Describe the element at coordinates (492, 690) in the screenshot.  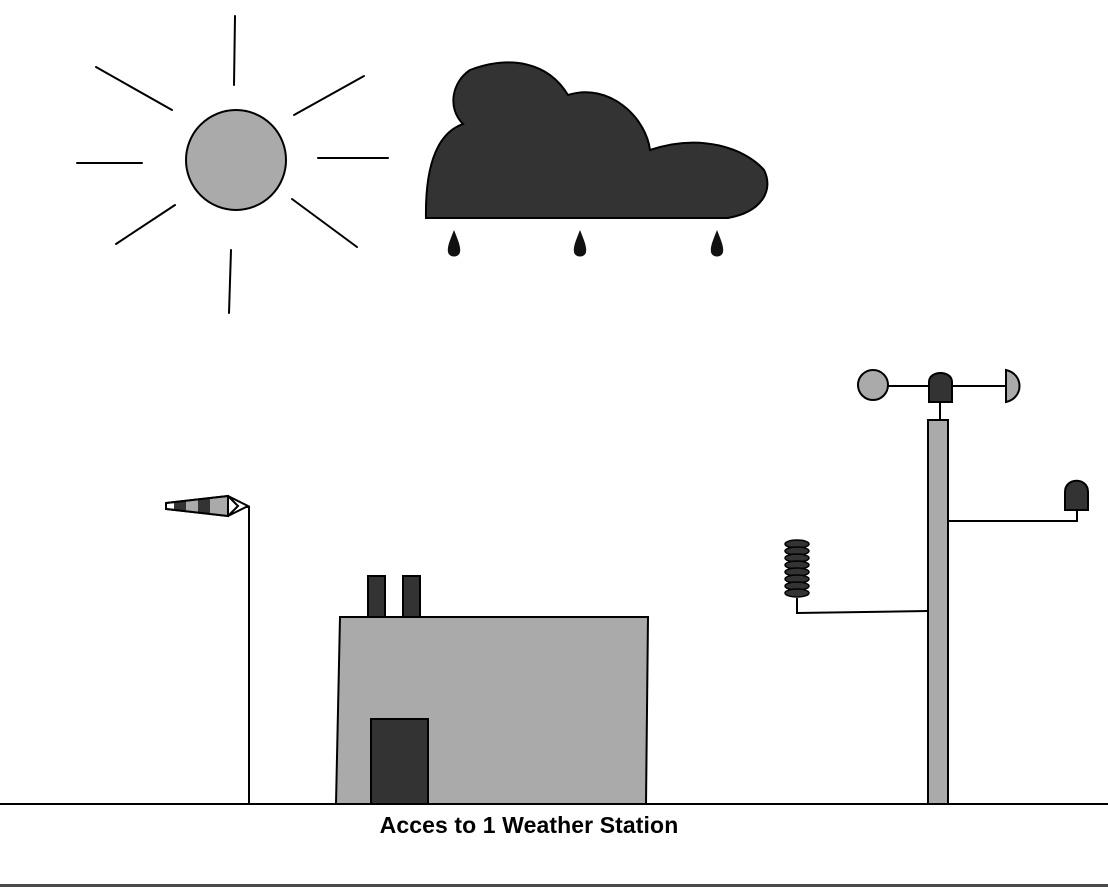
I see `station-building` at that location.